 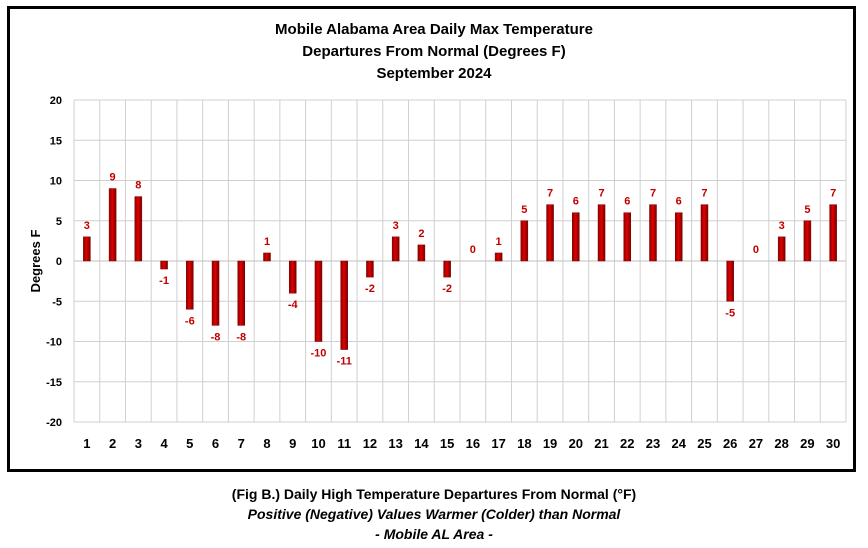 I want to click on data-label: -6, so click(x=190, y=321).